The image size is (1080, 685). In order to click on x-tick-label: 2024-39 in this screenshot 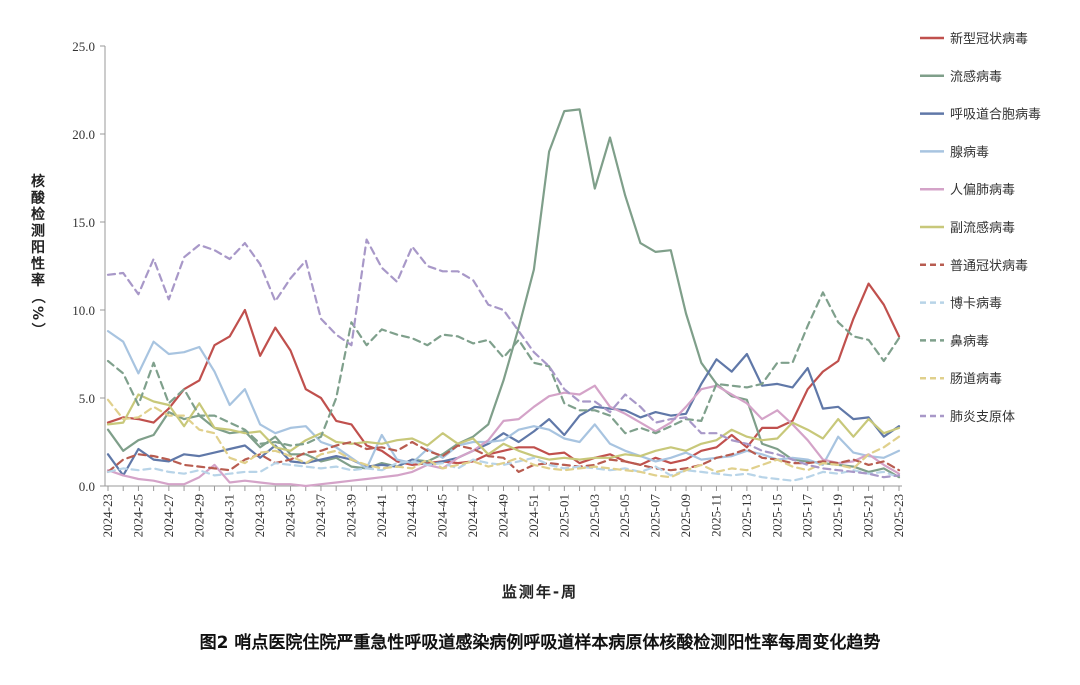, I will do `click(350, 515)`.